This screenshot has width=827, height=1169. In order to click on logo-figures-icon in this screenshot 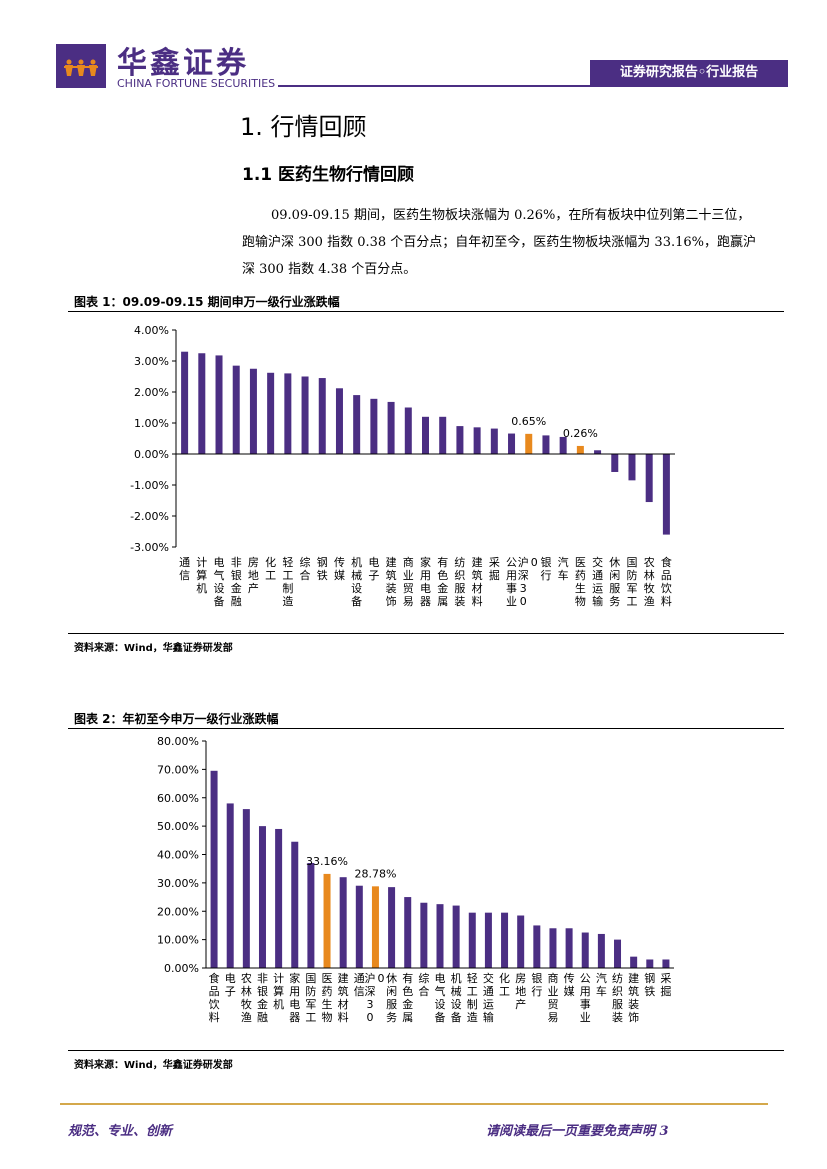, I will do `click(81, 67)`.